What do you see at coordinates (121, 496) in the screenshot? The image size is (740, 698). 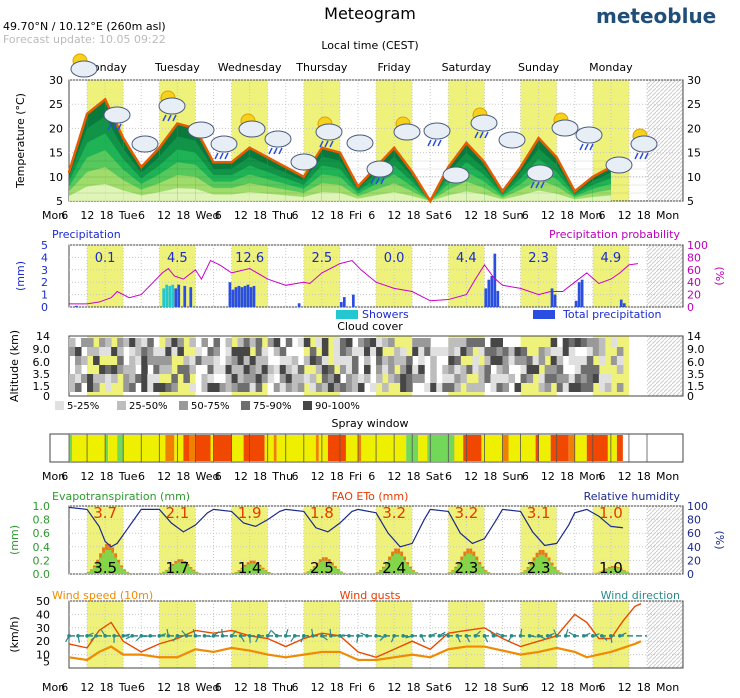 I see `evapotranspiration-title: Evapotranspiration (mm)` at bounding box center [121, 496].